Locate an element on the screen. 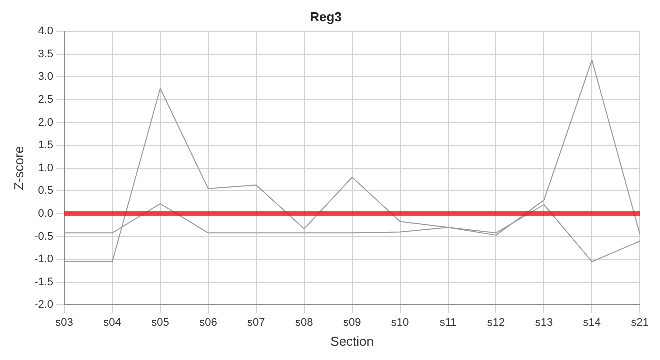 The image size is (660, 360). y-tick-label: 4.0 is located at coordinates (46, 32).